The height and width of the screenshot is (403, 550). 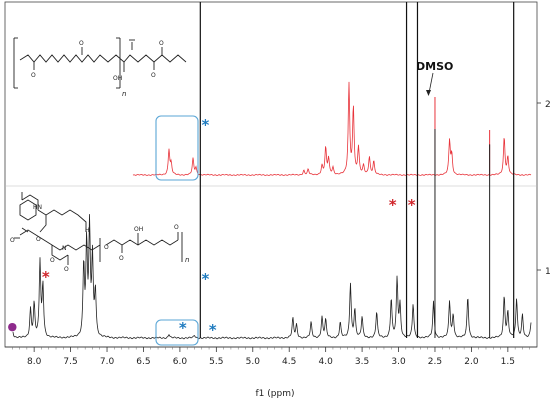 I want to click on star-marker-1: *, so click(x=205, y=125).